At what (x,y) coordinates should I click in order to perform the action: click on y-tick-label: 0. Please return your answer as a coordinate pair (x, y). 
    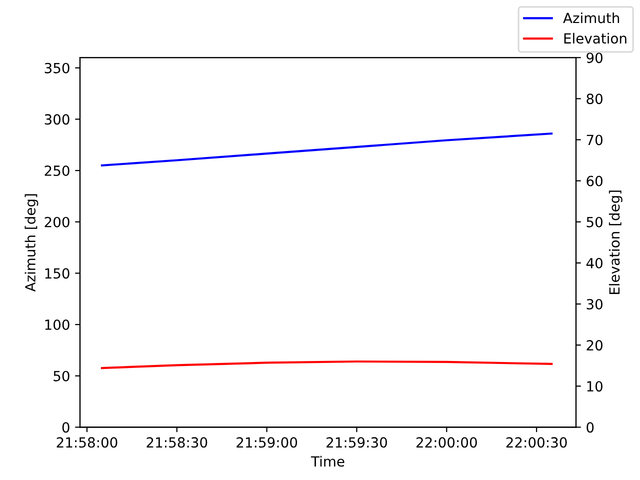
    Looking at the image, I should click on (66, 427).